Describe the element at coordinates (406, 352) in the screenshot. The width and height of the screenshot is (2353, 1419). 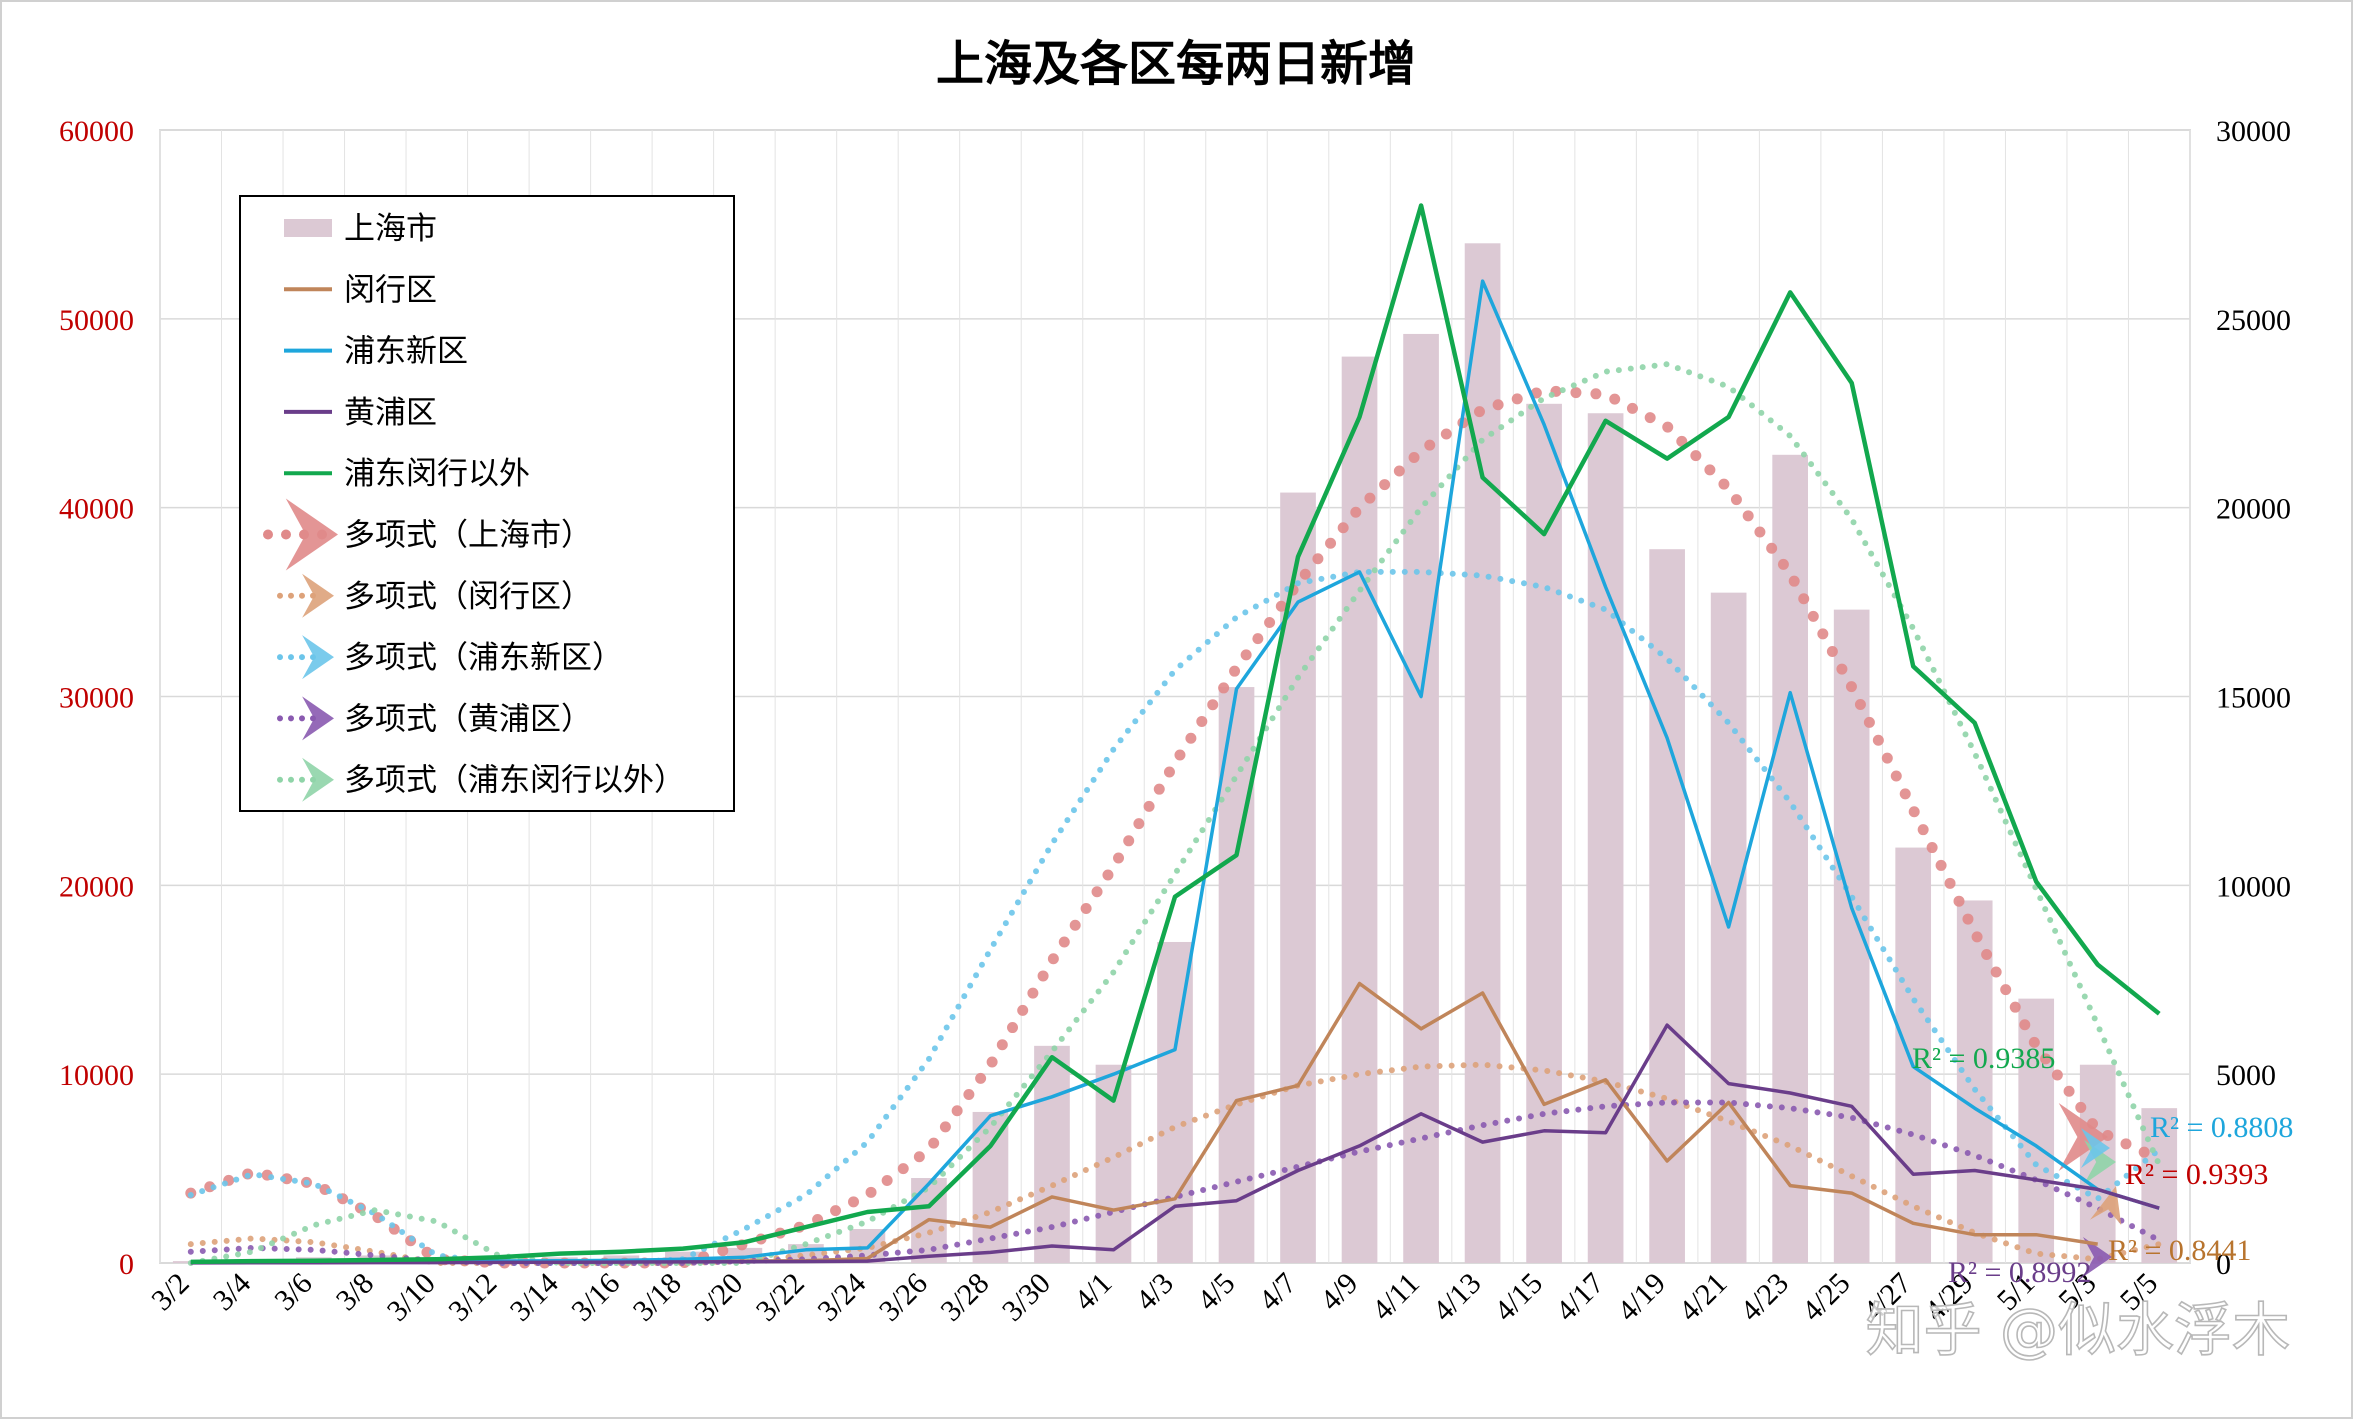
I see `legend-label: 浦东新区` at that location.